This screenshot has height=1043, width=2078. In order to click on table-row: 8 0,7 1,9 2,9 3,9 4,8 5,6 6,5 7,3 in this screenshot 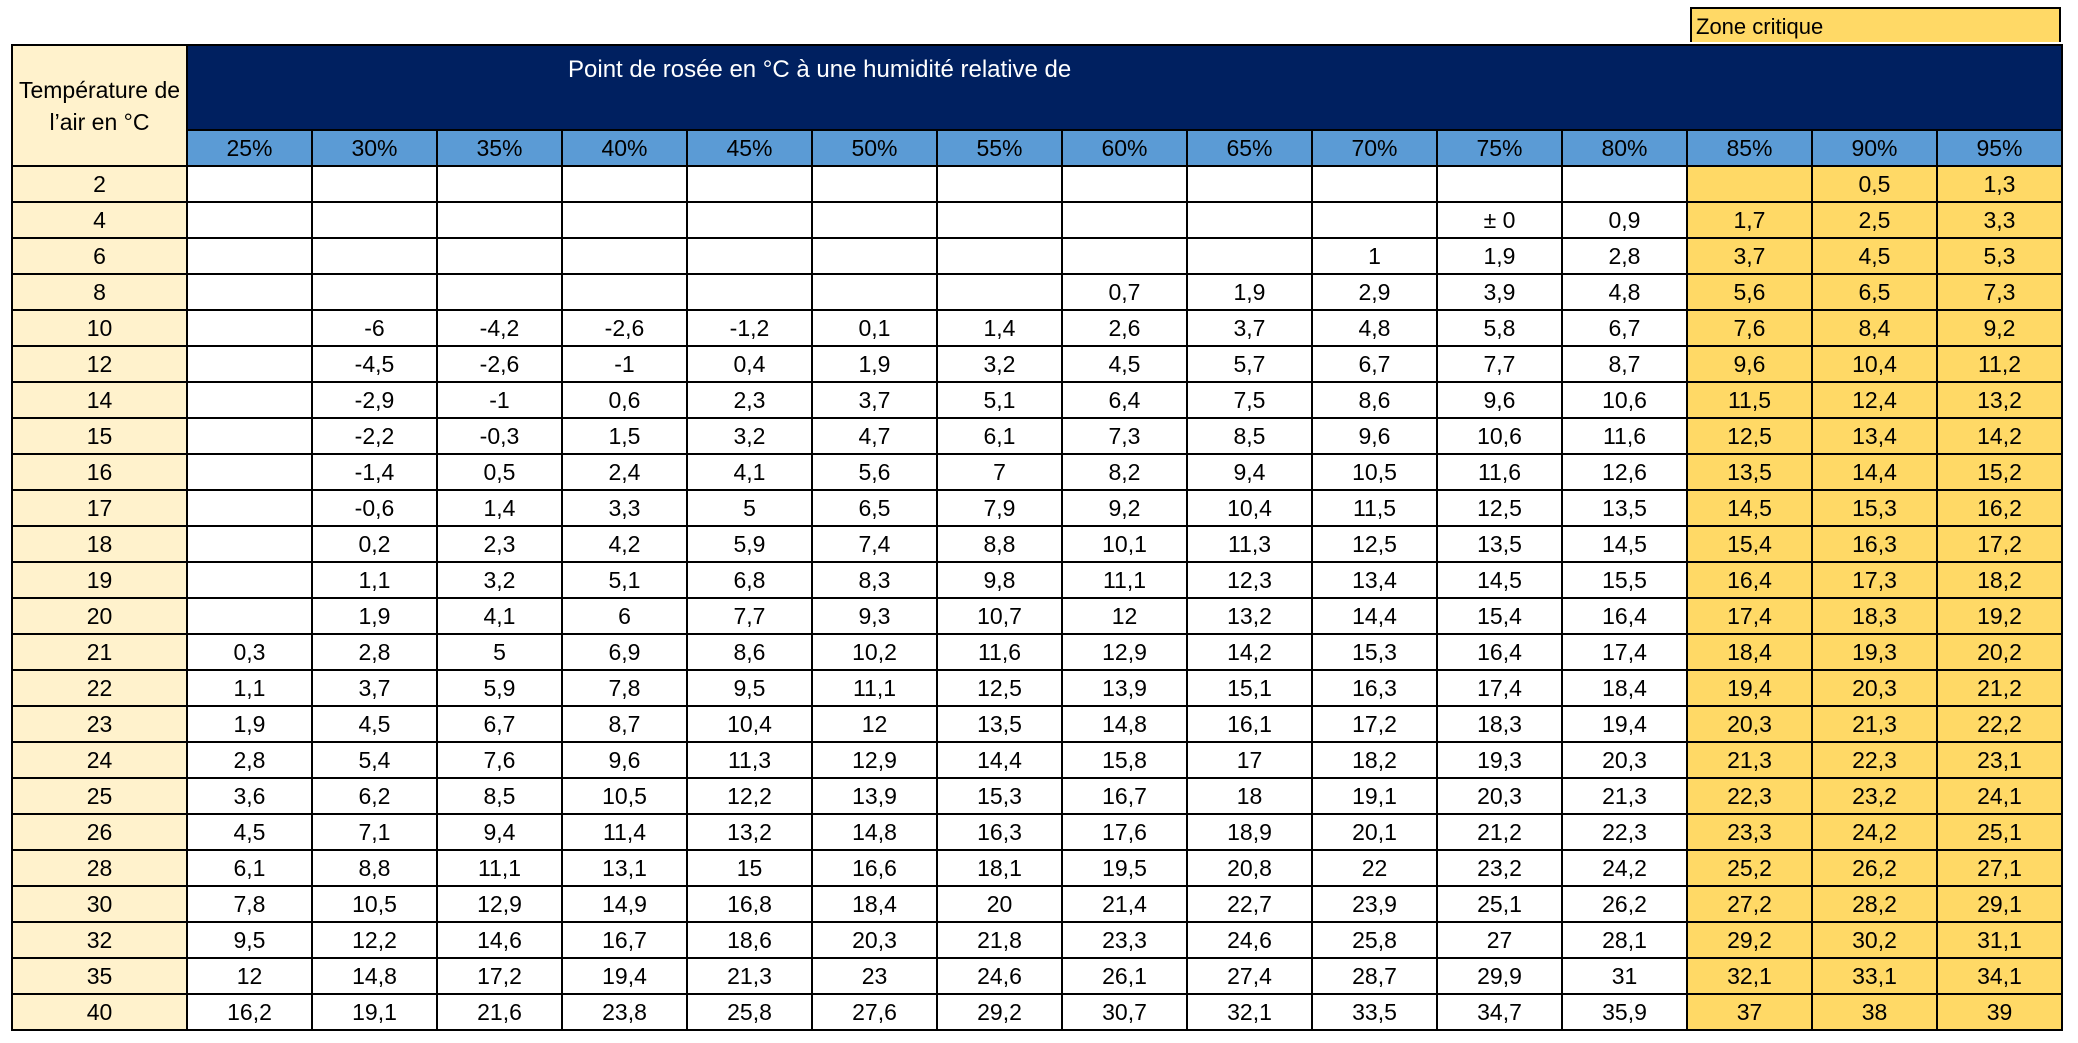, I will do `click(1037, 292)`.